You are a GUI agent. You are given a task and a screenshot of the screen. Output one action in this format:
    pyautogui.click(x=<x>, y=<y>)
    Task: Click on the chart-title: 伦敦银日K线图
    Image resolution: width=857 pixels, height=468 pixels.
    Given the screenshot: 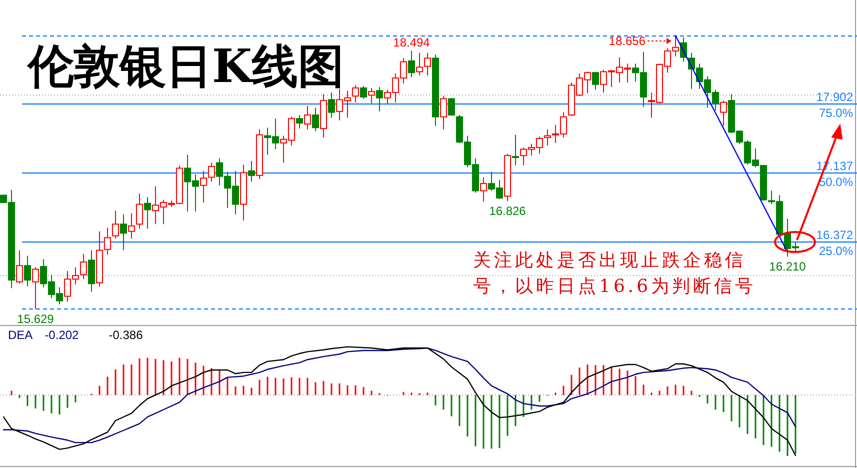 What is the action you would take?
    pyautogui.click(x=185, y=66)
    